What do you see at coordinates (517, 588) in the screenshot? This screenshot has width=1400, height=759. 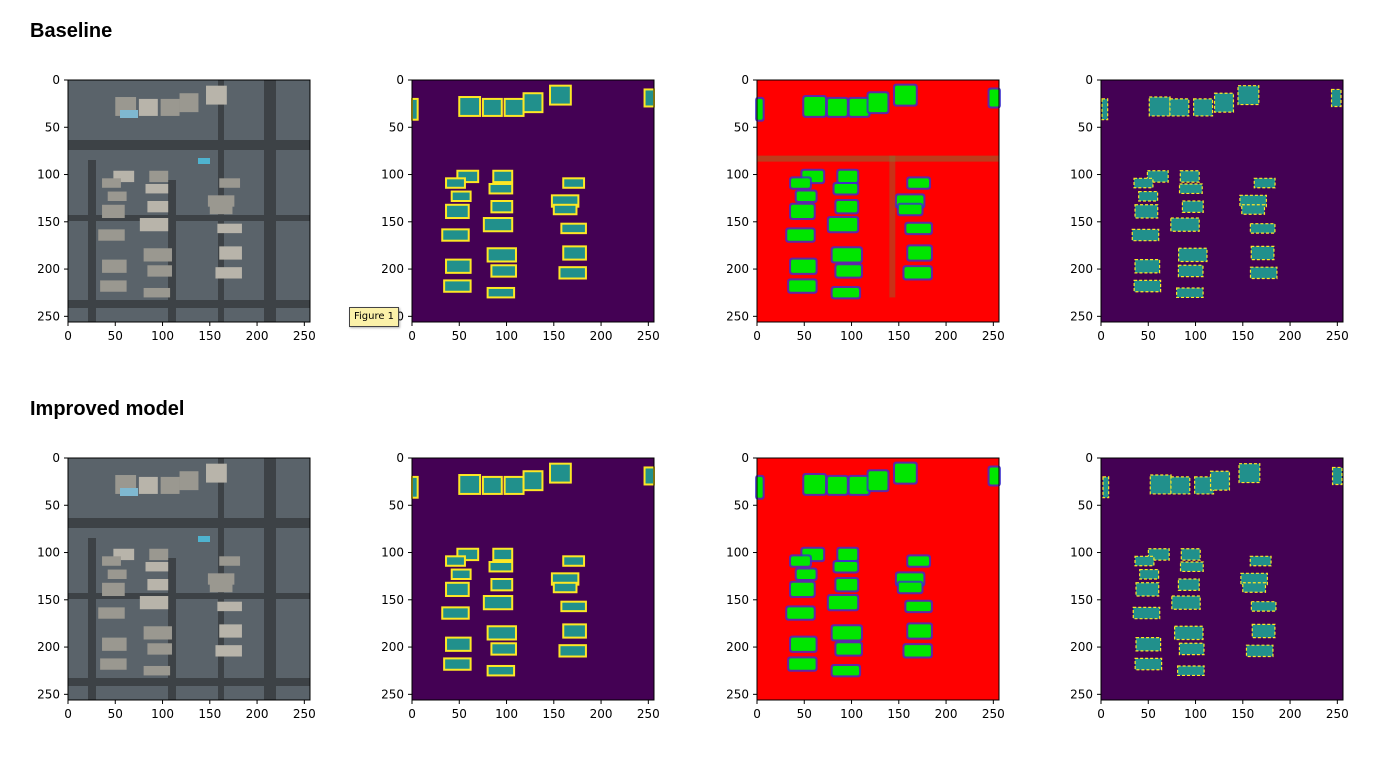 I see `panel-improved-ground-truth-mask: 0 50 100 150 200 250 0 50 100 150 200 250` at bounding box center [517, 588].